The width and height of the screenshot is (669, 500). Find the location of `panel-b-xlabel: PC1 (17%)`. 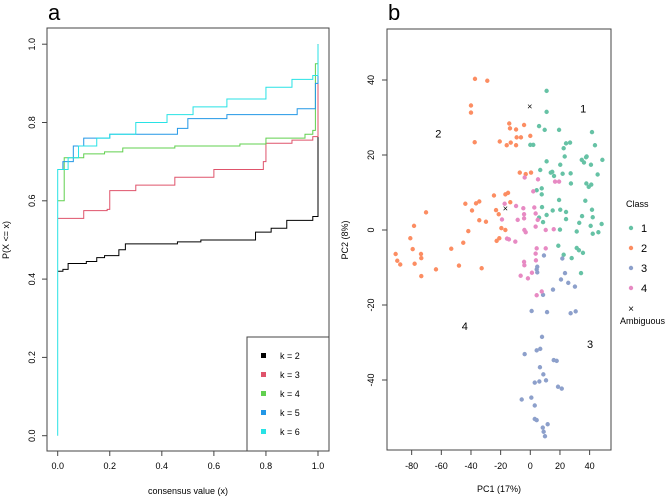

panel-b-xlabel: PC1 (17%) is located at coordinates (499, 489).